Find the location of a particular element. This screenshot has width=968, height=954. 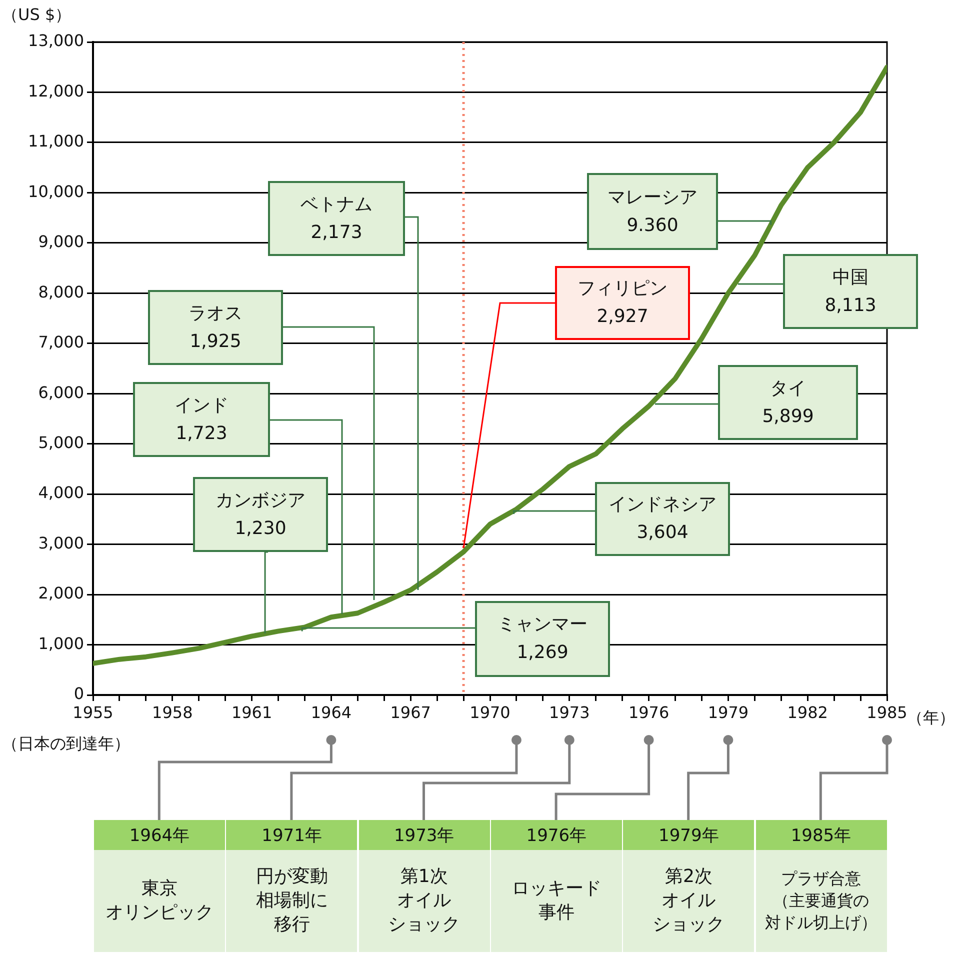

x-tick-label: 1967 is located at coordinates (410, 712).